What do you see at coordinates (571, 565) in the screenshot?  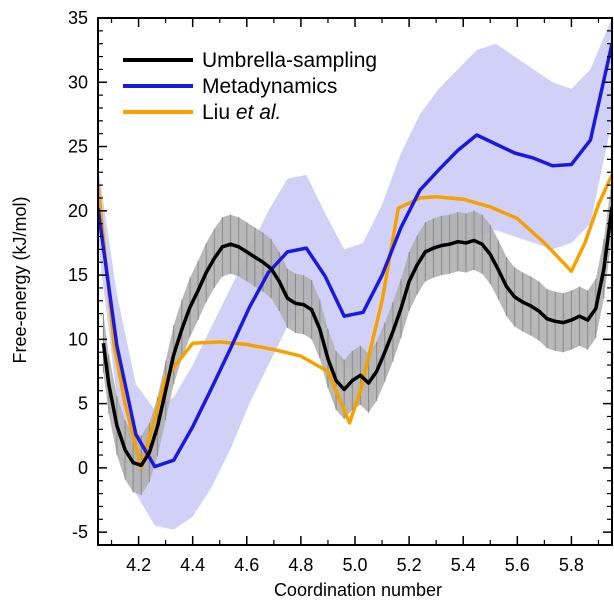 I see `x-tick-label: 5.8` at bounding box center [571, 565].